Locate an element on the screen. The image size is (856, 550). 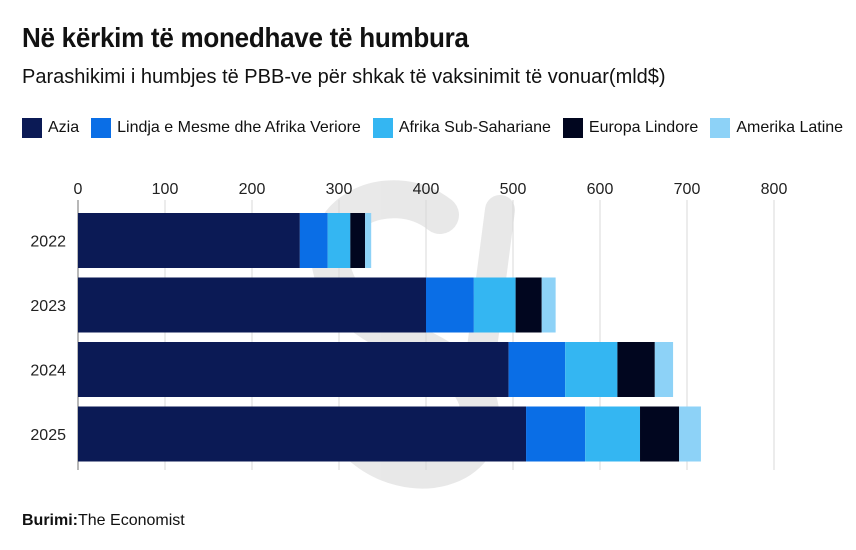
x-tick-label: 0 is located at coordinates (78, 189).